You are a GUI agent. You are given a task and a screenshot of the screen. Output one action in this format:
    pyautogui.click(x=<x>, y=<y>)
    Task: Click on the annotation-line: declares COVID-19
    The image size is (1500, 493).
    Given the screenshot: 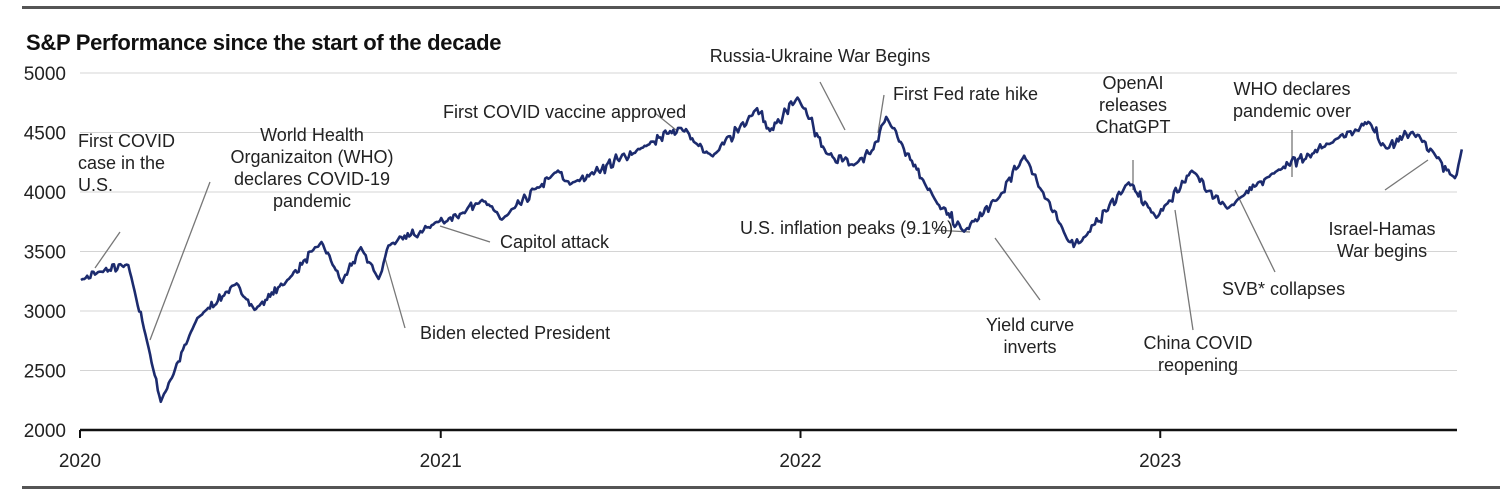 What is the action you would take?
    pyautogui.click(x=312, y=179)
    